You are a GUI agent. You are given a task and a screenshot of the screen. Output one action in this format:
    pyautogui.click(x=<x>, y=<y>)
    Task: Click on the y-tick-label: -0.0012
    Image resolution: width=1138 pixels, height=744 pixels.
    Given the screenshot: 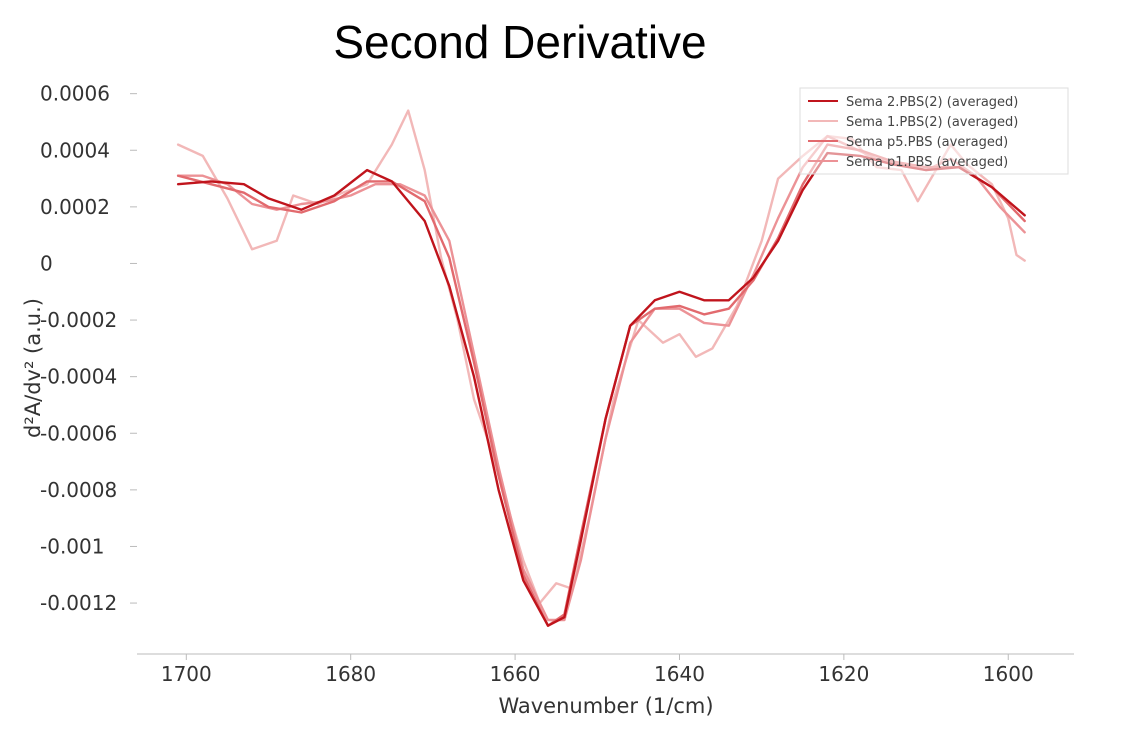 What is the action you would take?
    pyautogui.click(x=78, y=603)
    